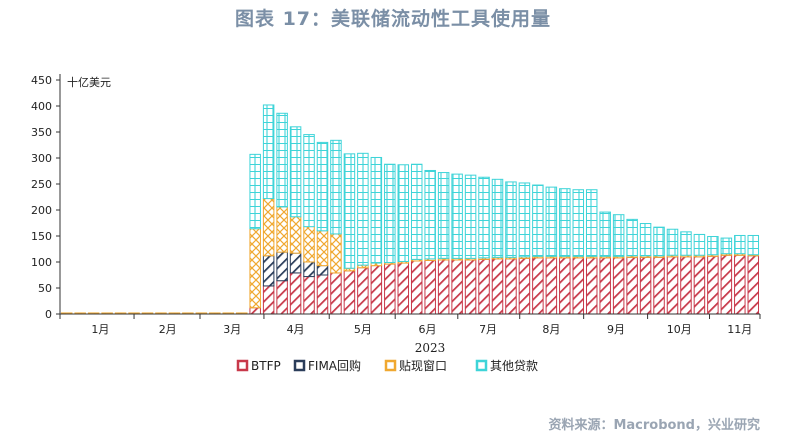  I want to click on legend-item-other: 其他贷款, so click(506, 366).